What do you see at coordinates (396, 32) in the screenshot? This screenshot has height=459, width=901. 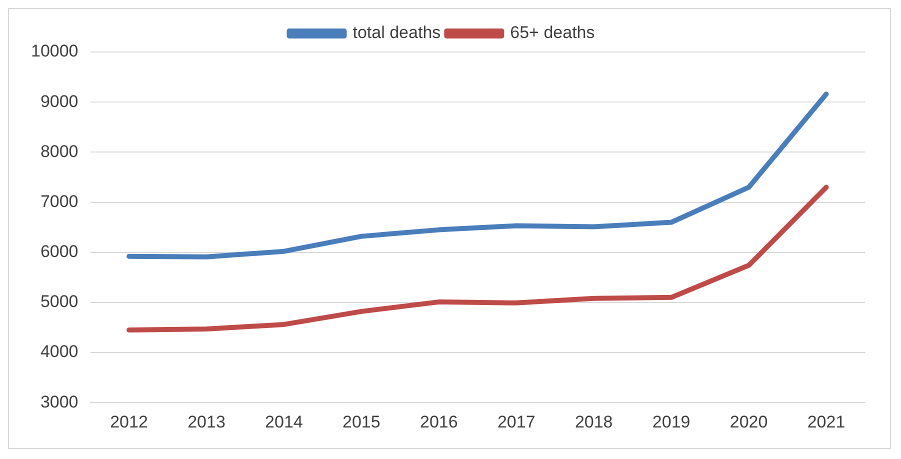 I see `legend-label: total deaths` at bounding box center [396, 32].